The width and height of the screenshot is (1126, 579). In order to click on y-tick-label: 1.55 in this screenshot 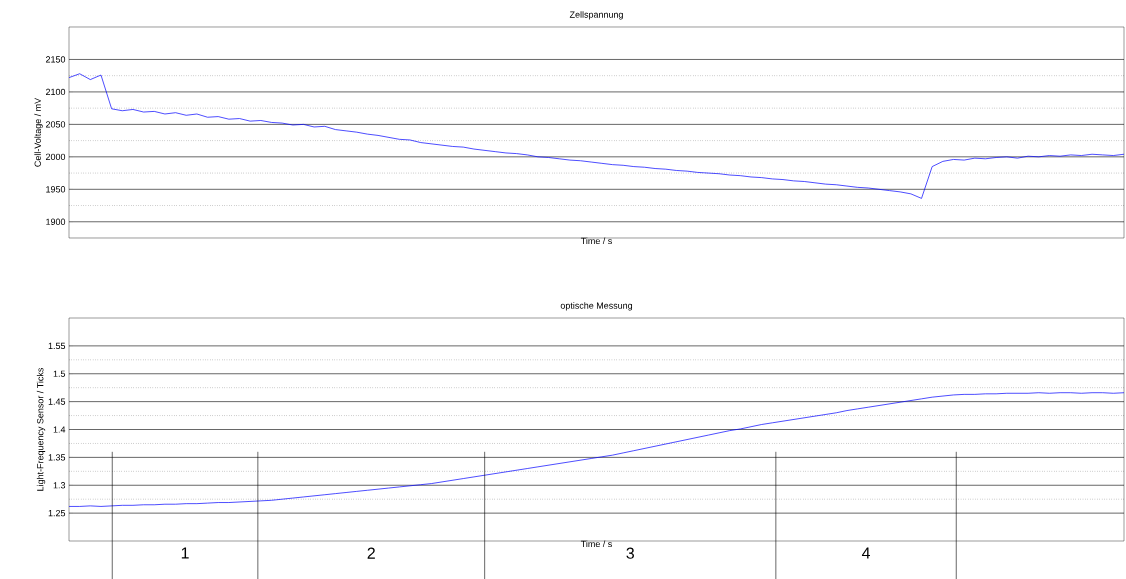, I will do `click(57, 346)`.